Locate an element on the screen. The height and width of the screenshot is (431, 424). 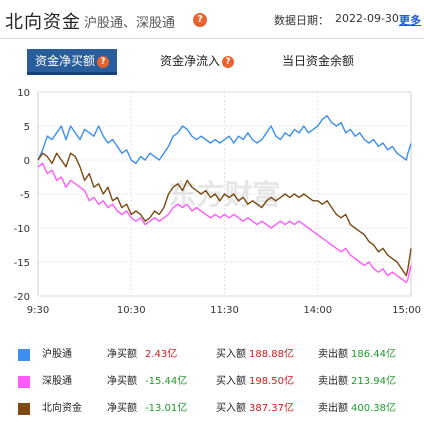
net-buy-value: 2.43亿 is located at coordinates (161, 354).